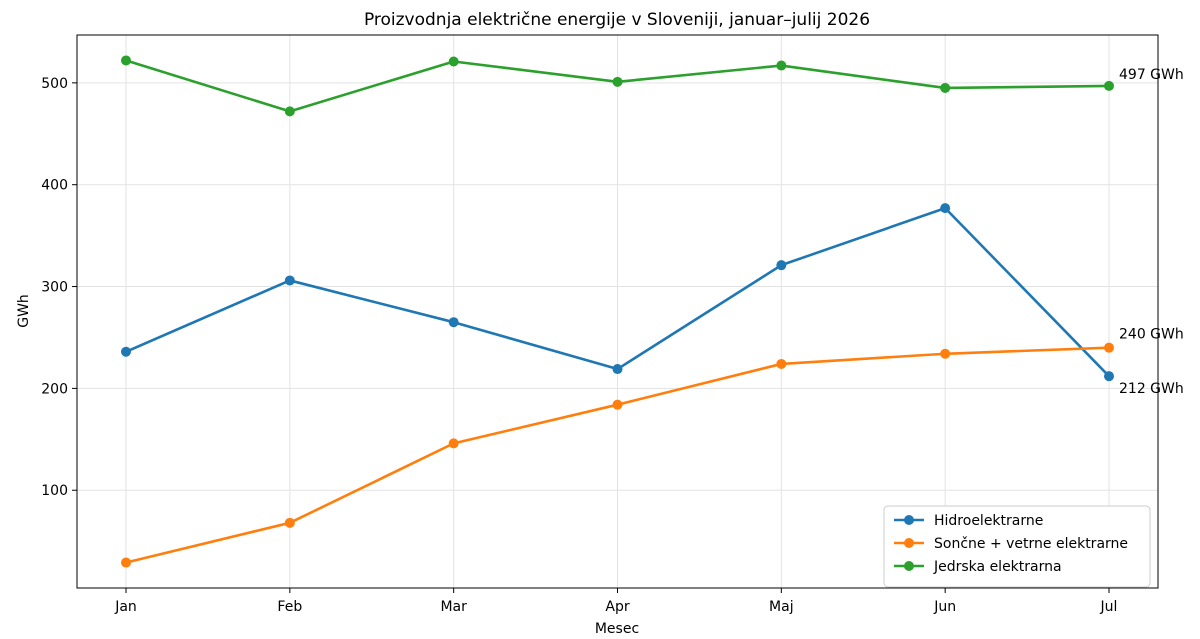 Image resolution: width=1200 pixels, height=639 pixels. I want to click on end-value-label: 212 GWh, so click(1151, 389).